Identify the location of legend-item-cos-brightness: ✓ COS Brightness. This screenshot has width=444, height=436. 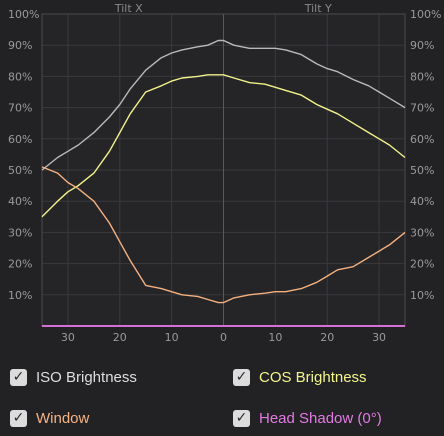
(300, 377).